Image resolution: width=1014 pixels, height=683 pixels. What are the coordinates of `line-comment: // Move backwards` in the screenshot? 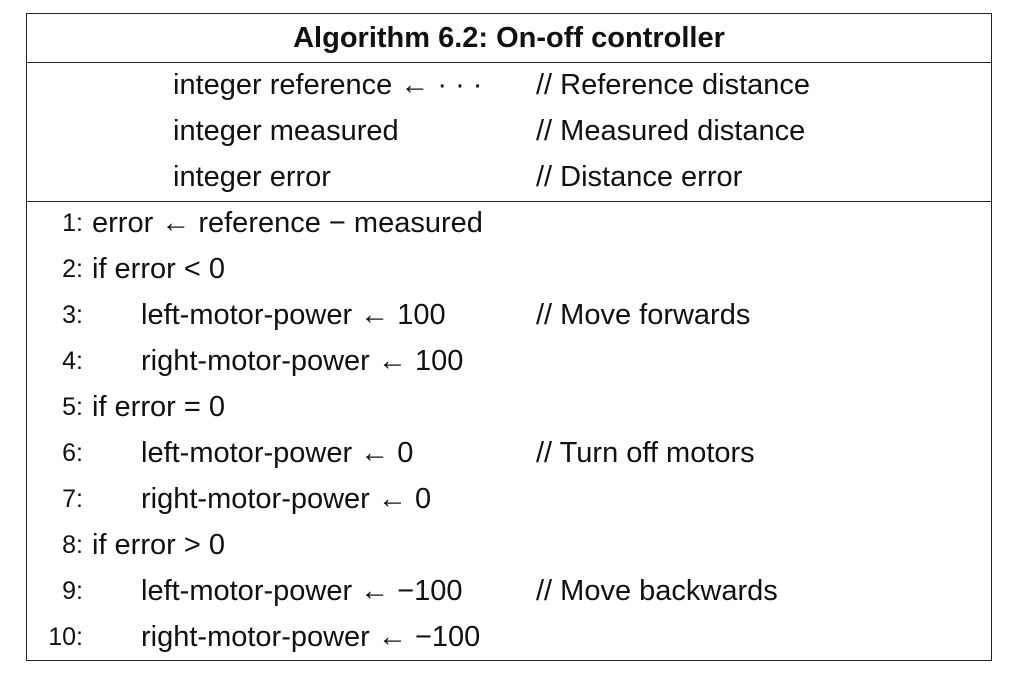 It's located at (657, 591).